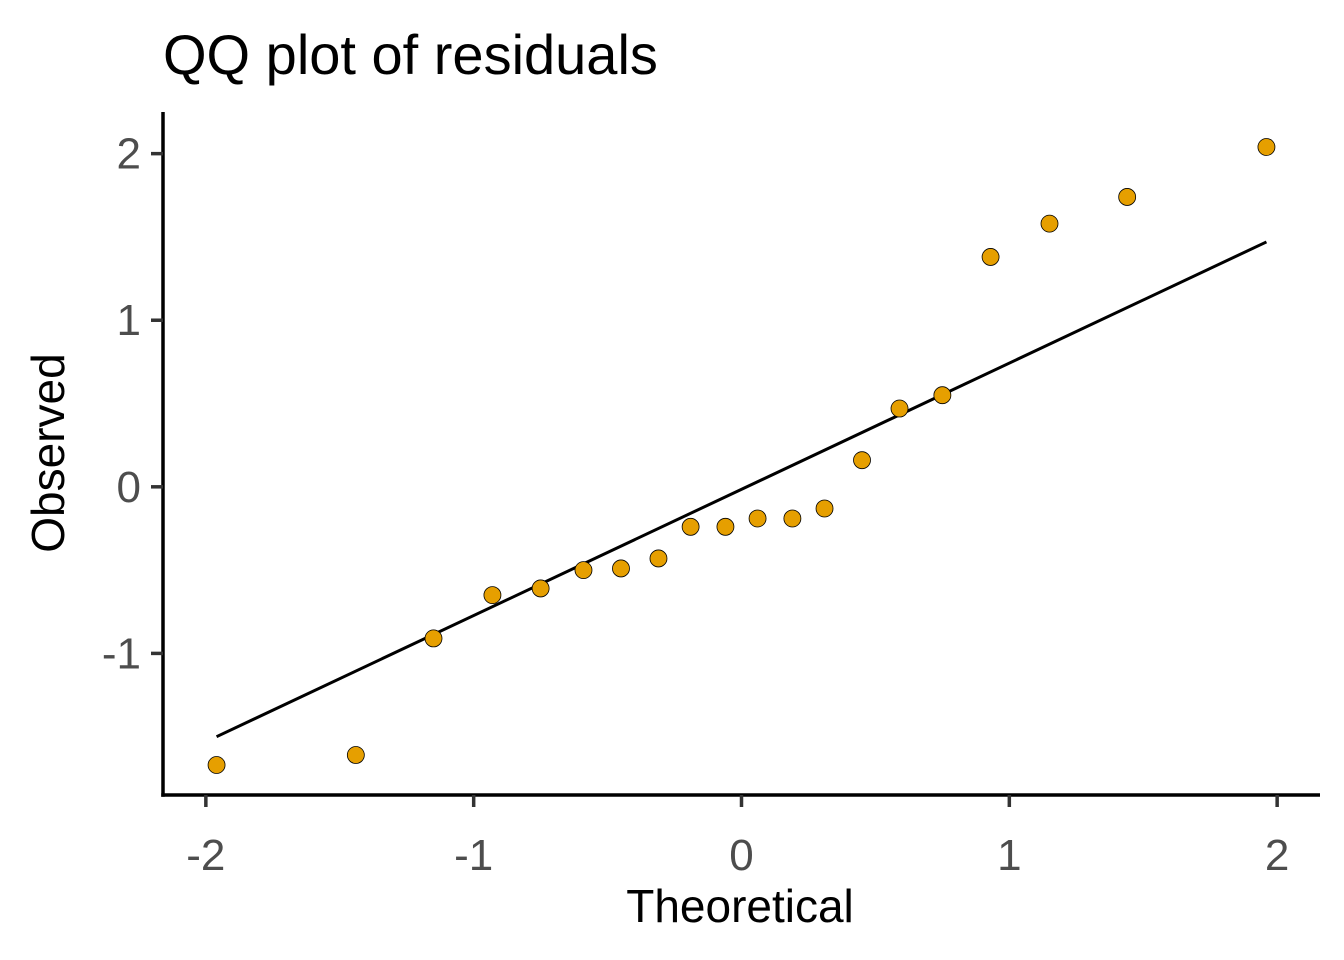  Describe the element at coordinates (132, 404) in the screenshot. I see `y-axis-ticks: -1 0 1 2` at that location.